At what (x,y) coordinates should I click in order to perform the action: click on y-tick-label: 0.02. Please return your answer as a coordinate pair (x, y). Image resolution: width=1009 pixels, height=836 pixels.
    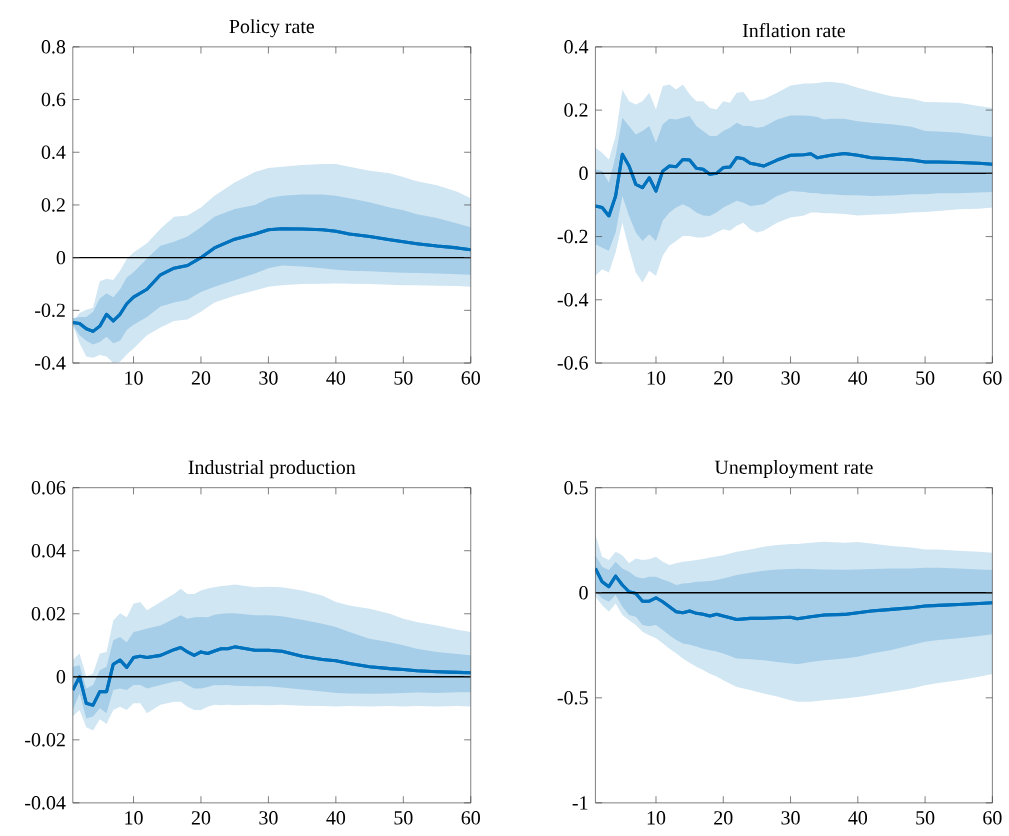
    Looking at the image, I should click on (48, 614).